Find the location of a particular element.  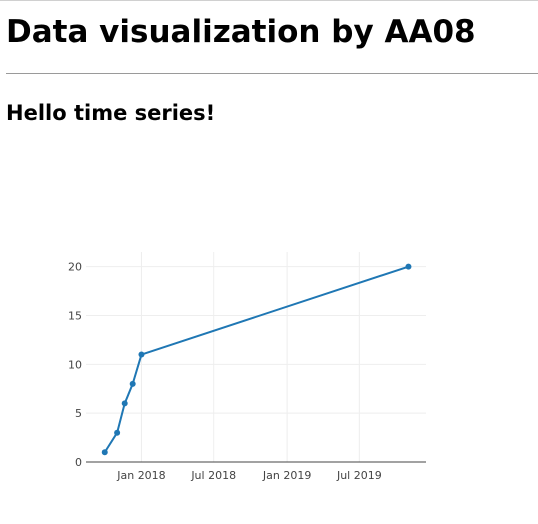

page-title: Data visualization by AA08 is located at coordinates (241, 32).